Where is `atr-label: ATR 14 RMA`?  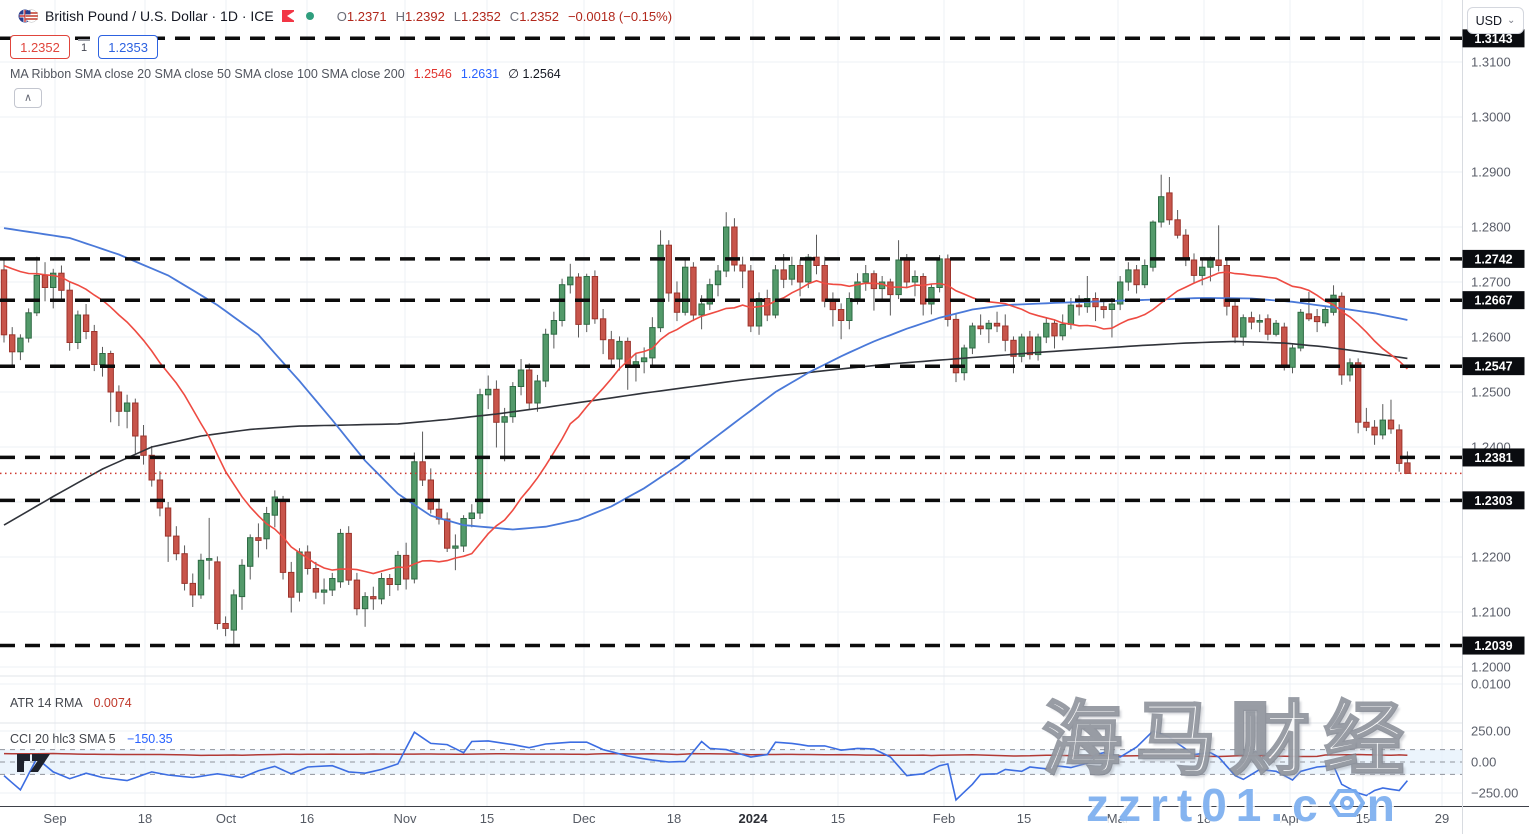 atr-label: ATR 14 RMA is located at coordinates (46, 703).